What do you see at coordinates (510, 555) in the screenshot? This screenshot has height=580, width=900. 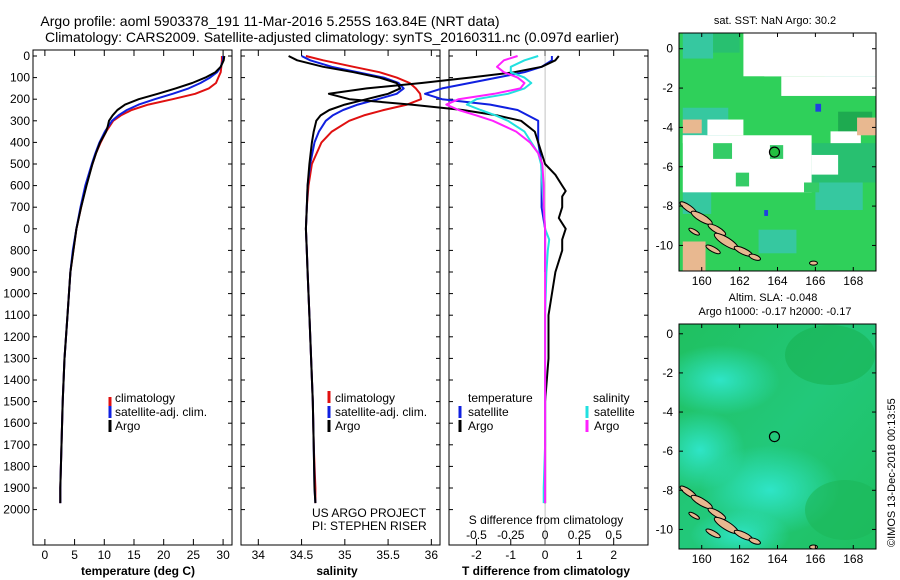 I see `x-tick-label: -1` at bounding box center [510, 555].